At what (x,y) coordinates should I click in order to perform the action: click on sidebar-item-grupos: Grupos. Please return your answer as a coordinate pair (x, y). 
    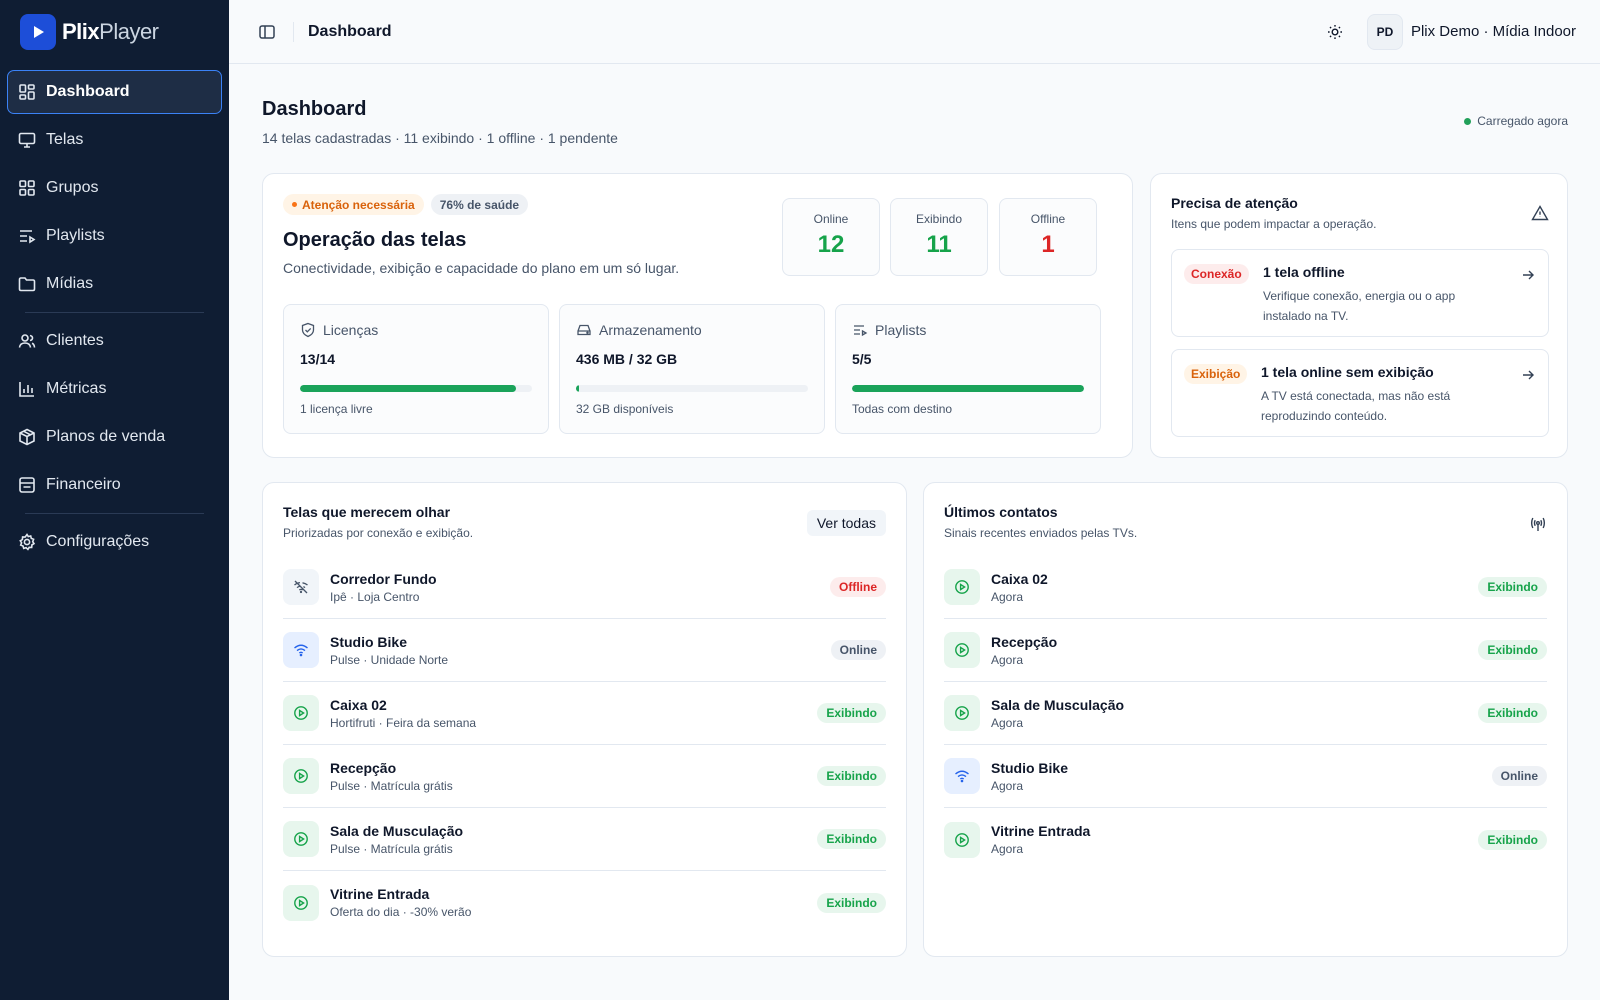
    Looking at the image, I should click on (114, 188).